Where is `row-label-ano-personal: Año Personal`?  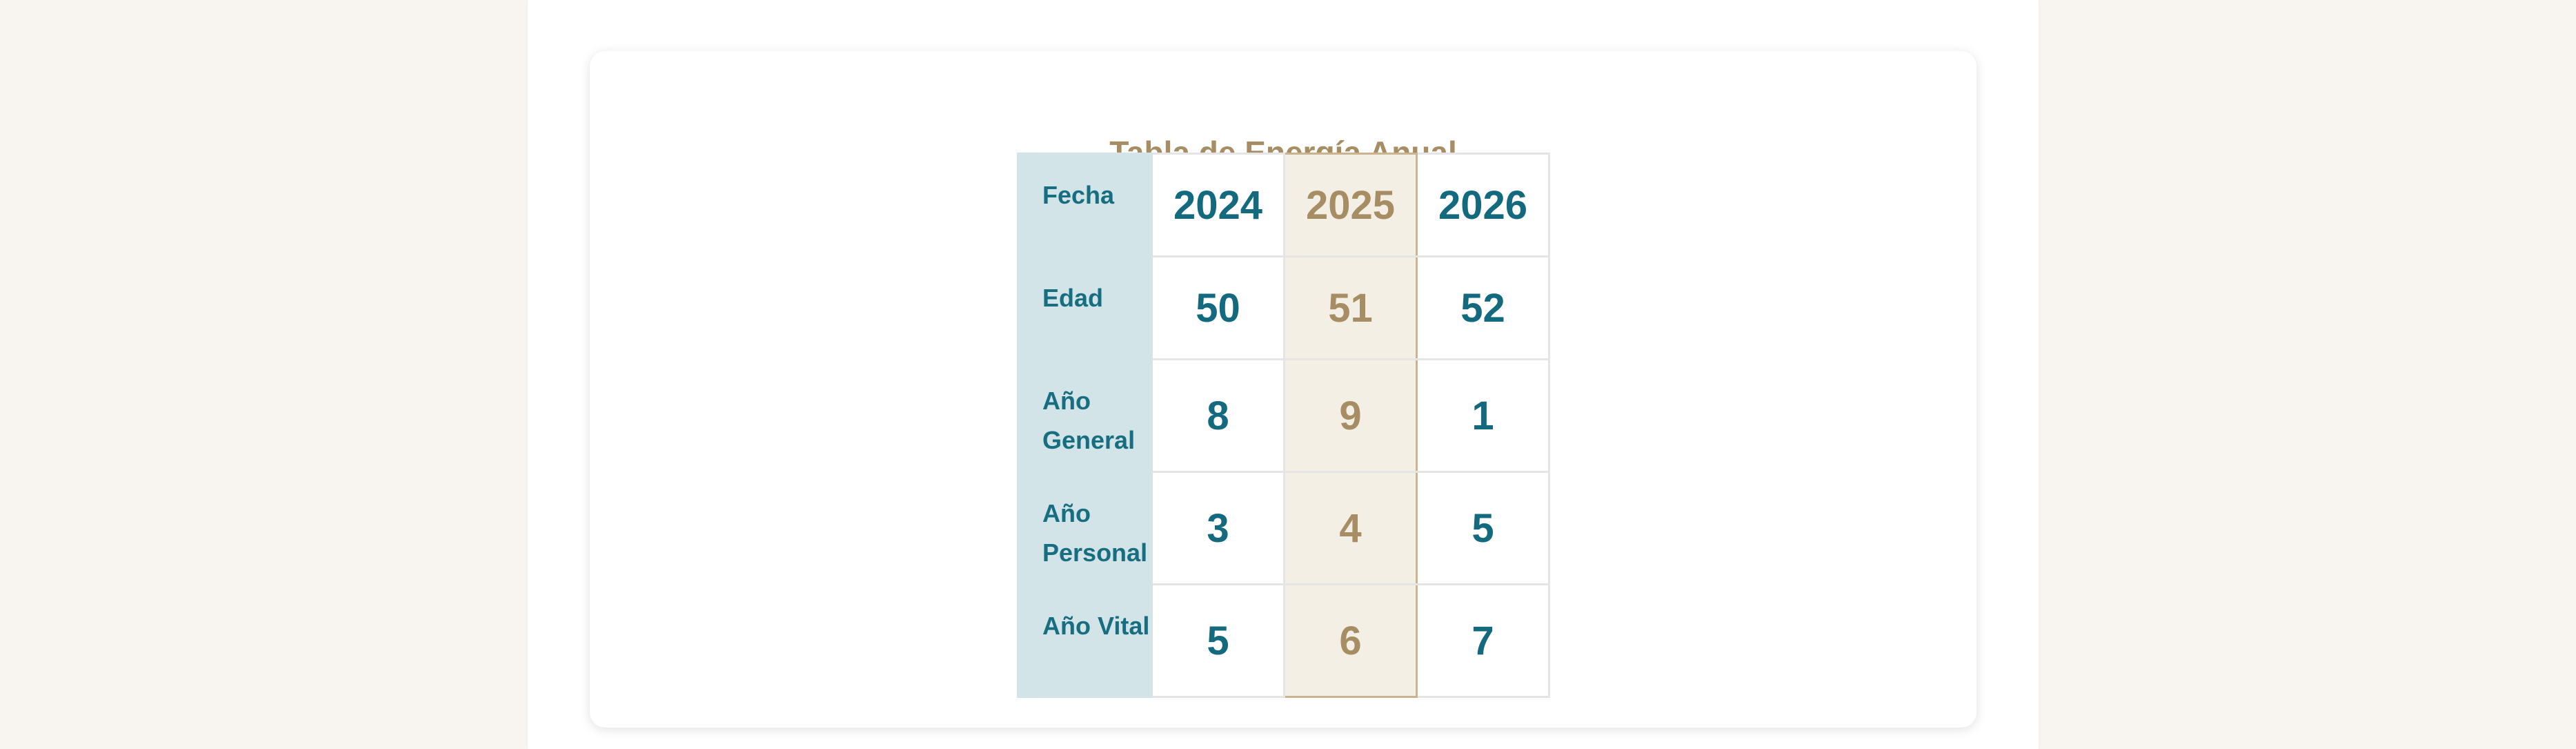 row-label-ano-personal: Año Personal is located at coordinates (1085, 528).